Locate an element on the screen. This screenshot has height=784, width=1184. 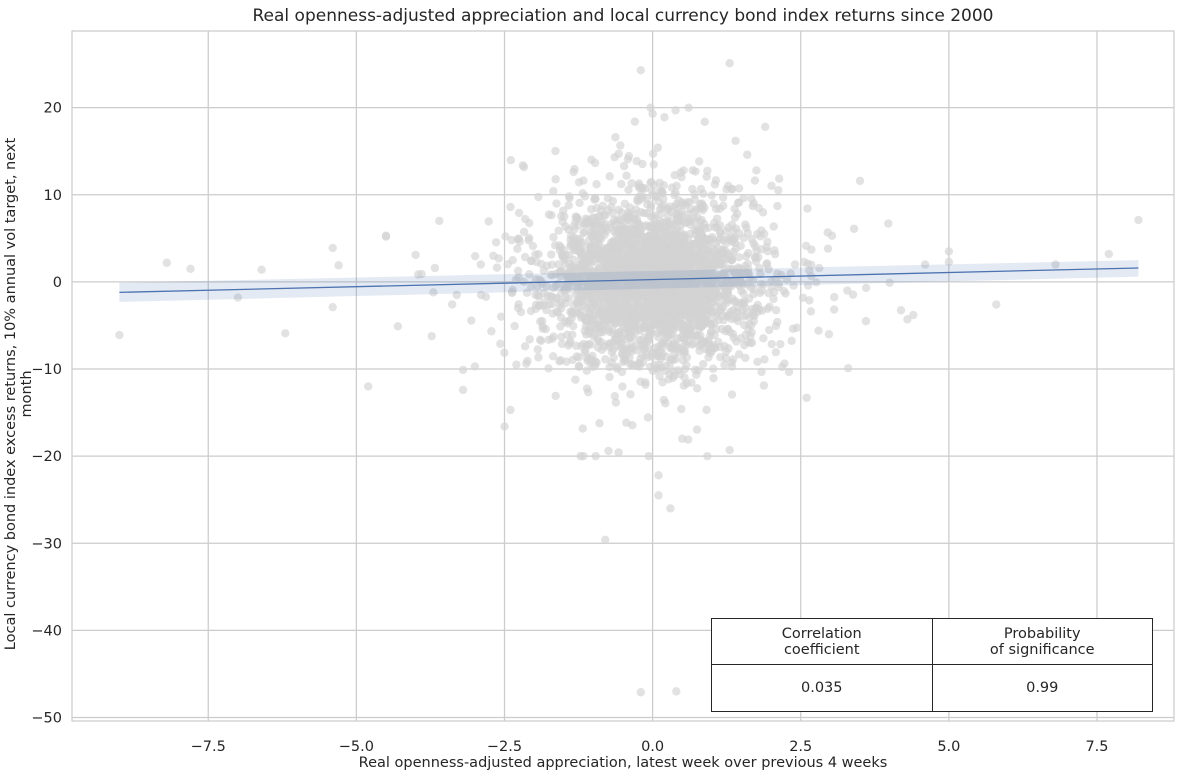
correlation-header-line2: coefficient is located at coordinates (821, 649).